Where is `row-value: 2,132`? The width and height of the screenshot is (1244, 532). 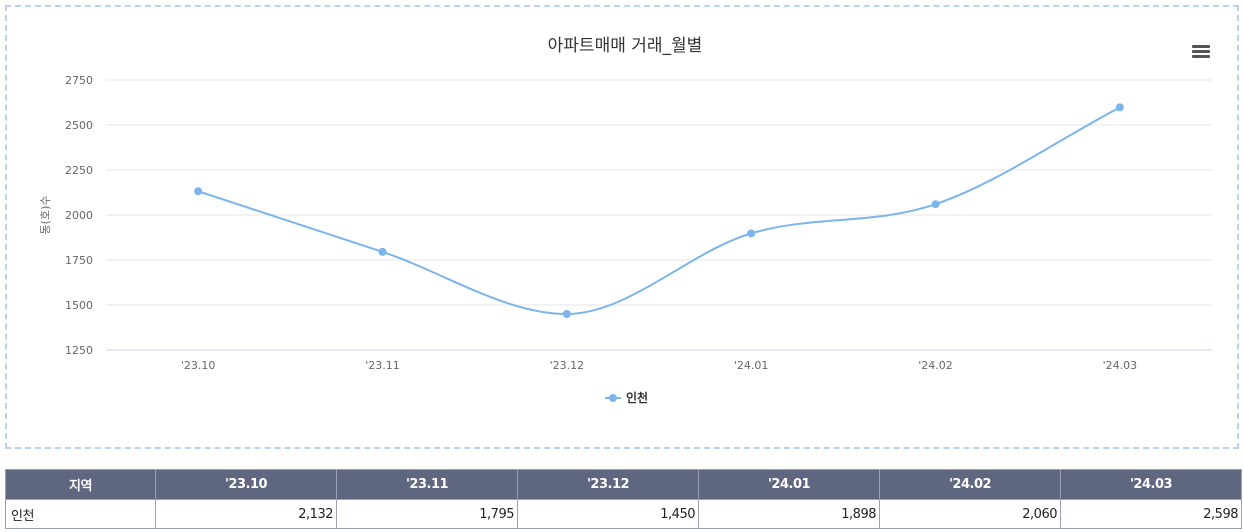 row-value: 2,132 is located at coordinates (246, 514).